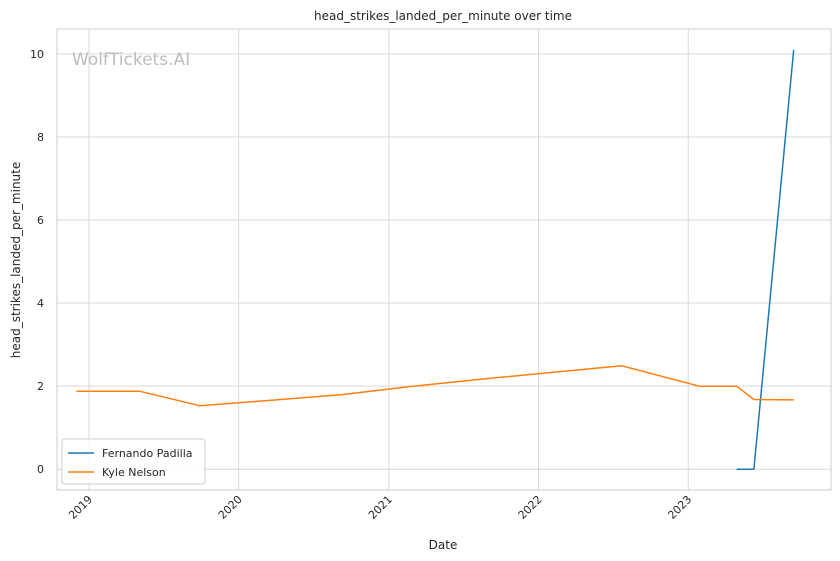  What do you see at coordinates (679, 507) in the screenshot?
I see `x-tick-label: 2023` at bounding box center [679, 507].